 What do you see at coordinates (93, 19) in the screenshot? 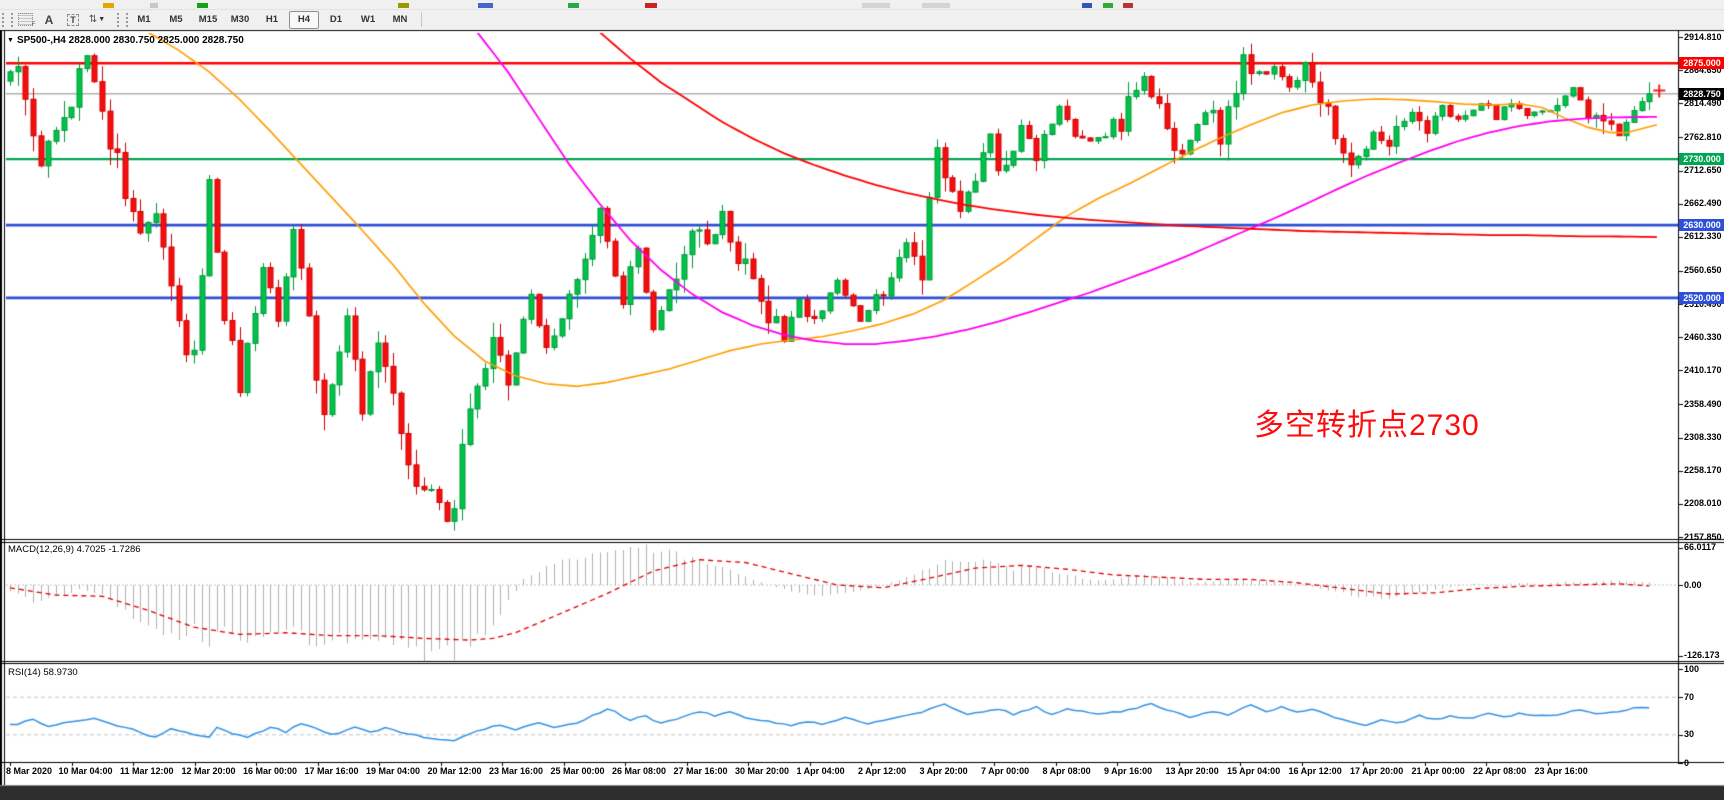
I see `arrows-icon: ⇅` at bounding box center [93, 19].